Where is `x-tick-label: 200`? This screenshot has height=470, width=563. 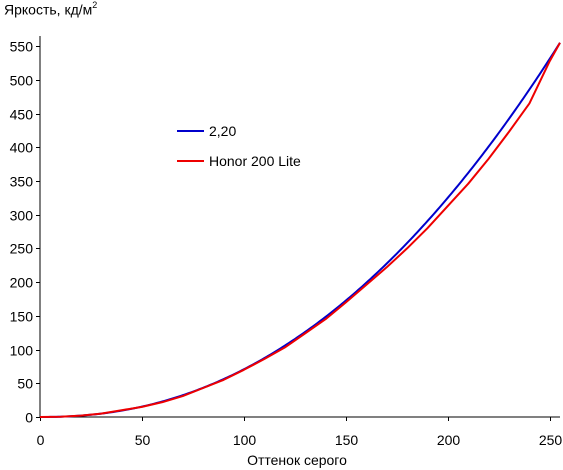 x-tick-label: 200 is located at coordinates (449, 440).